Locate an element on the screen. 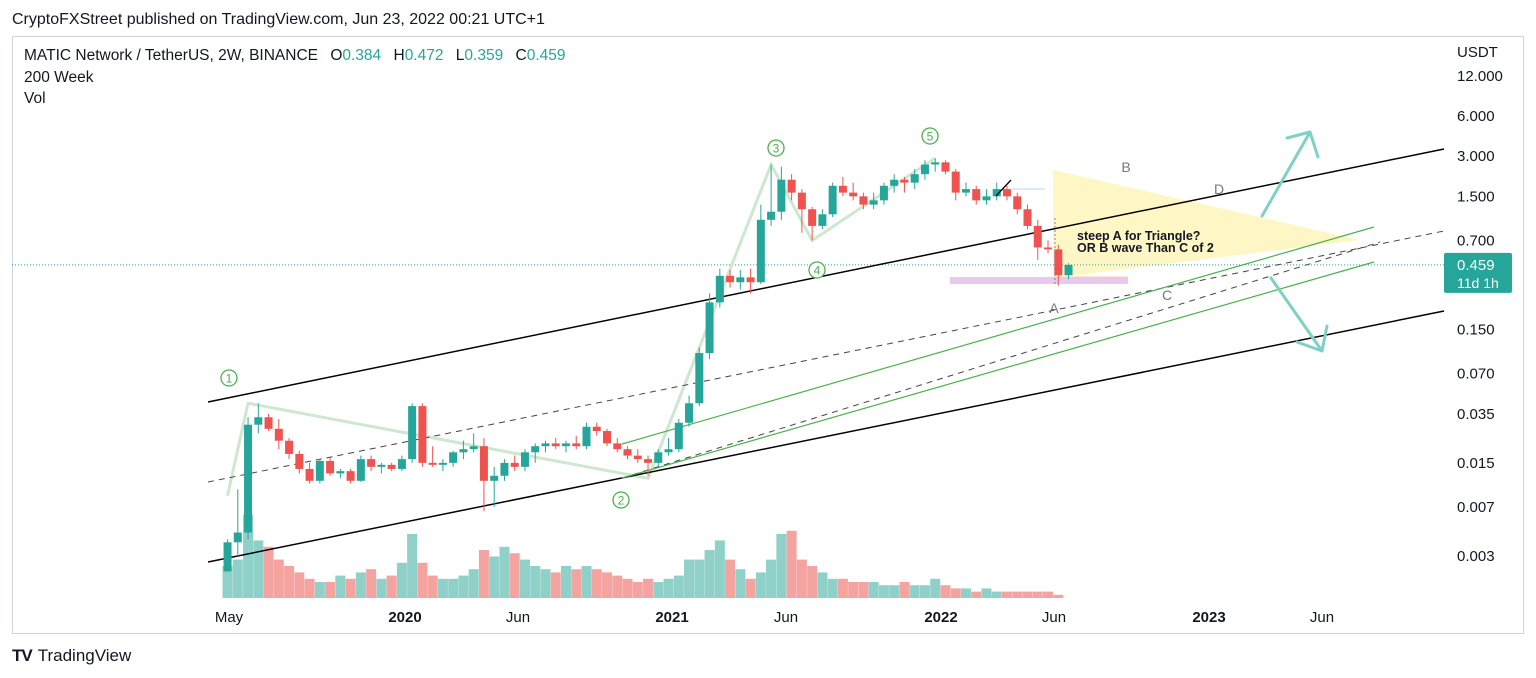 The image size is (1536, 678). high-label: H is located at coordinates (399, 55).